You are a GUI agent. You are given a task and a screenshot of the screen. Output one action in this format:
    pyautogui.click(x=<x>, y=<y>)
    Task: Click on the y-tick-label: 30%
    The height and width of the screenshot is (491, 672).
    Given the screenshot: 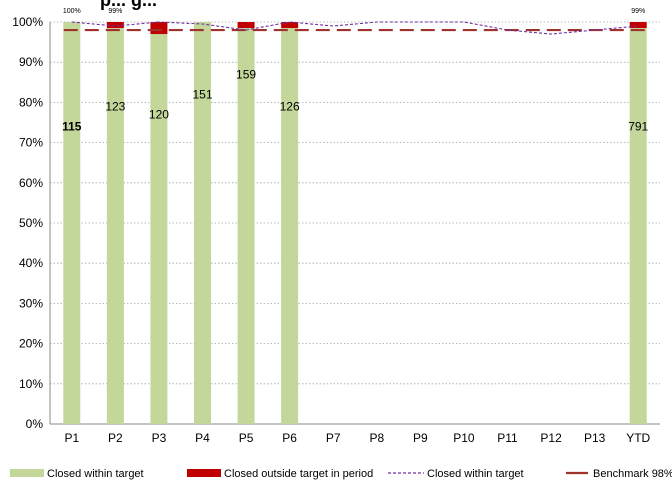 What is the action you would take?
    pyautogui.click(x=31, y=303)
    